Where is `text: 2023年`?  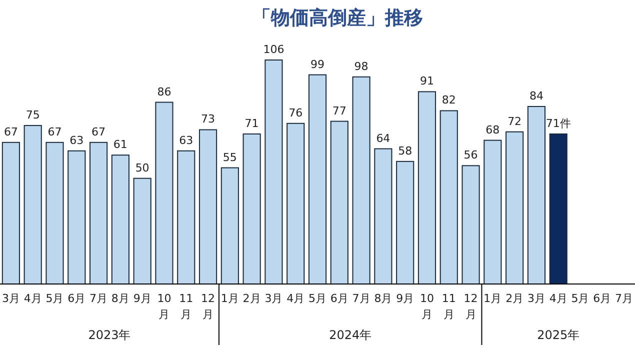 text: 2023年 is located at coordinates (109, 335).